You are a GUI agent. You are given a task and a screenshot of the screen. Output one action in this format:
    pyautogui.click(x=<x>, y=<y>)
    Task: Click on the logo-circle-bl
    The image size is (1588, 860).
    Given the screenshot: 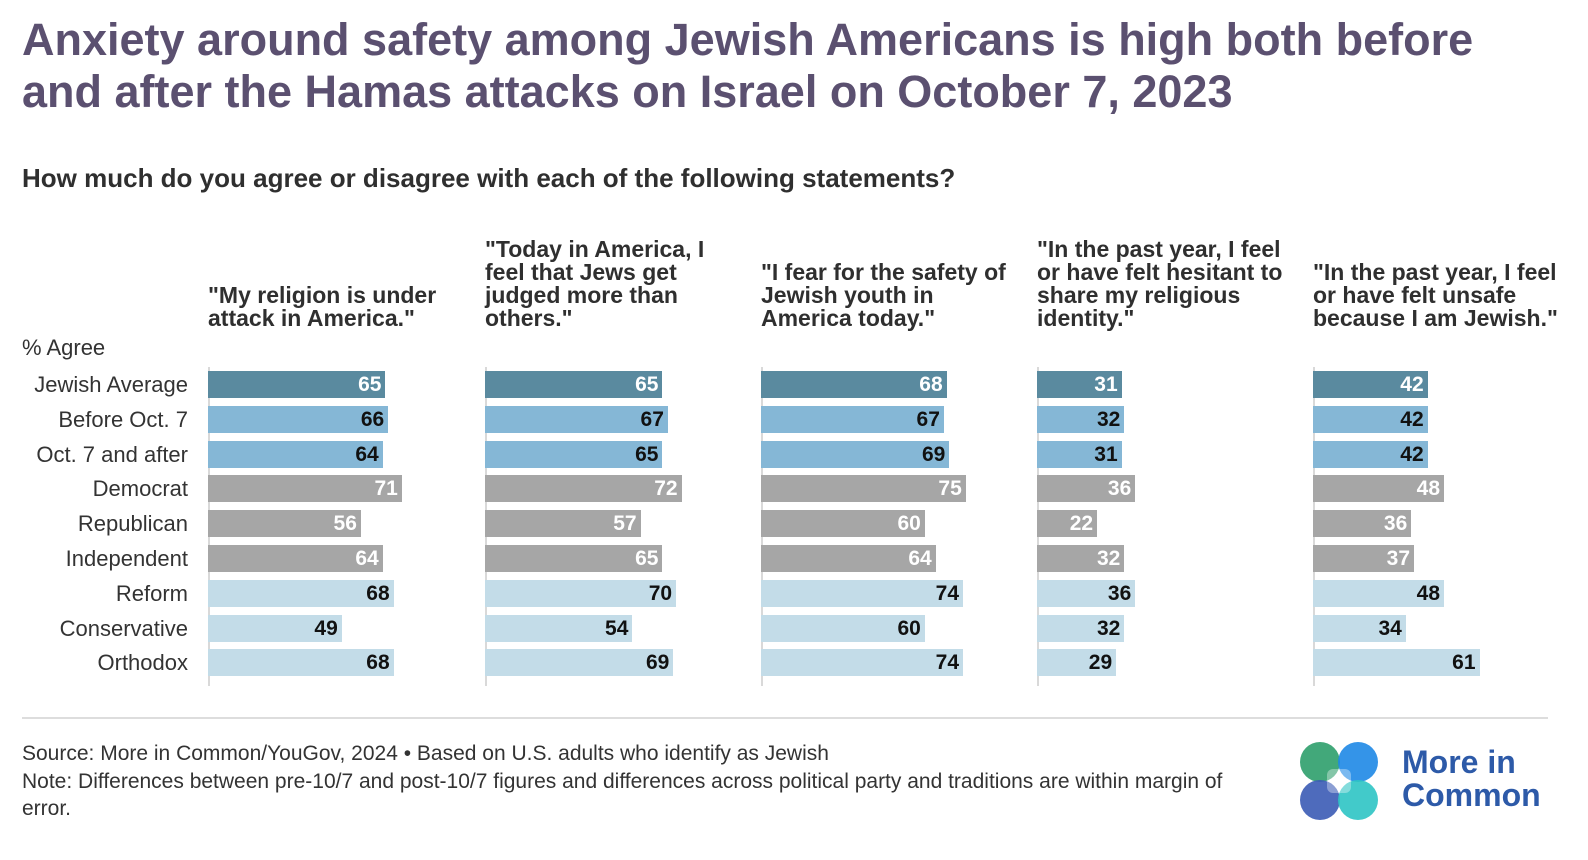 What is the action you would take?
    pyautogui.click(x=1320, y=800)
    